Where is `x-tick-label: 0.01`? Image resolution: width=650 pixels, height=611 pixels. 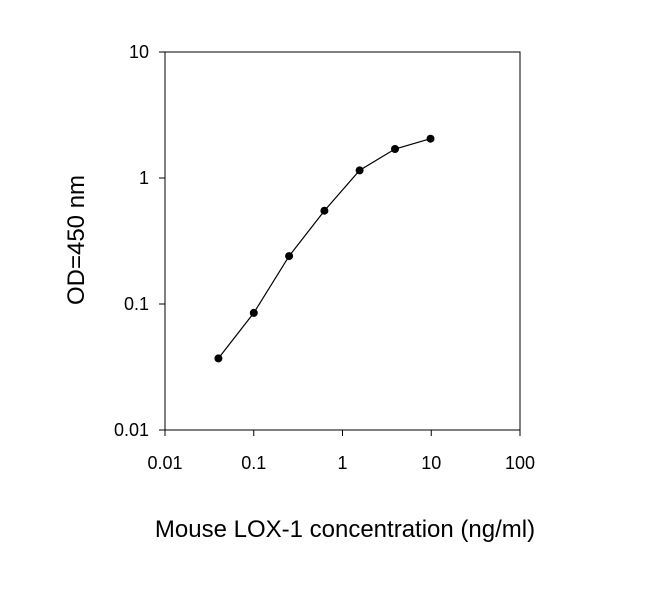
x-tick-label: 0.01 is located at coordinates (164, 463).